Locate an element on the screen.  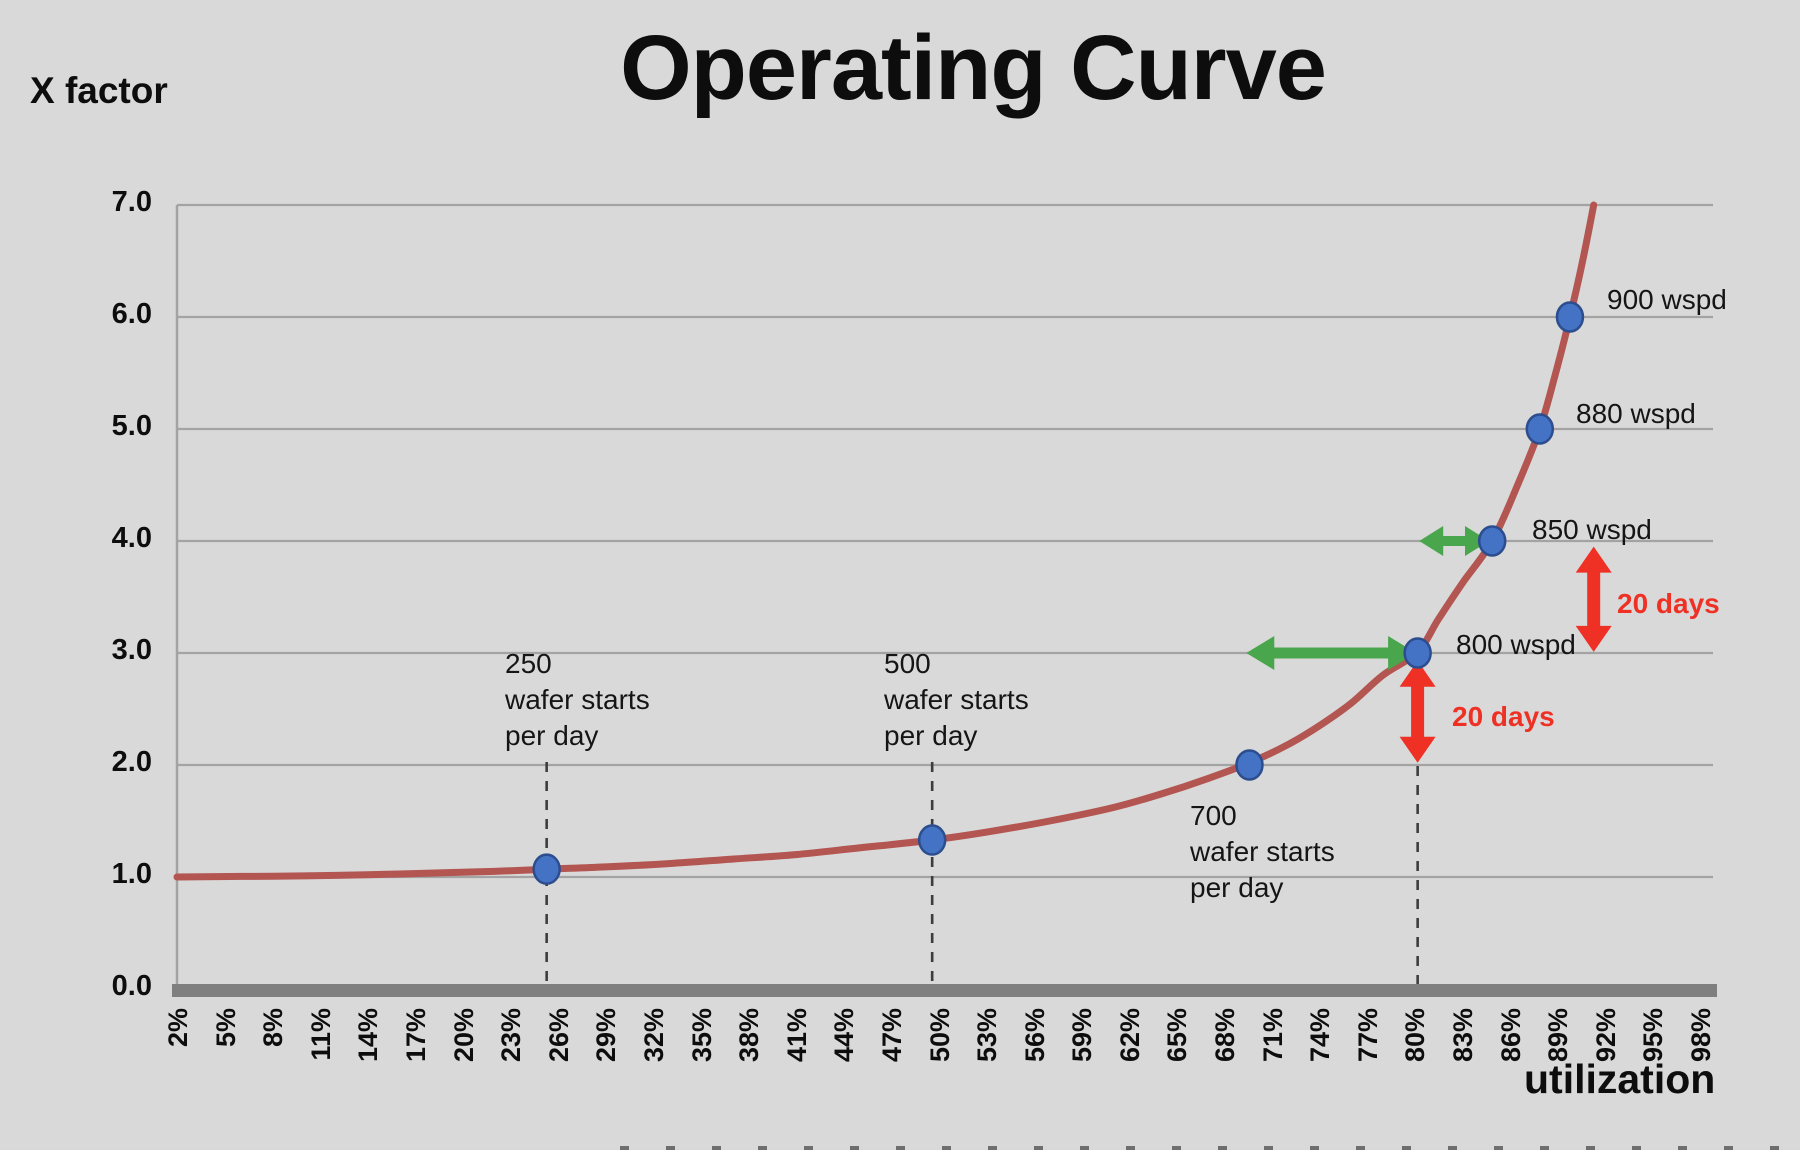
x-tick-label: 8% is located at coordinates (273, 1028).